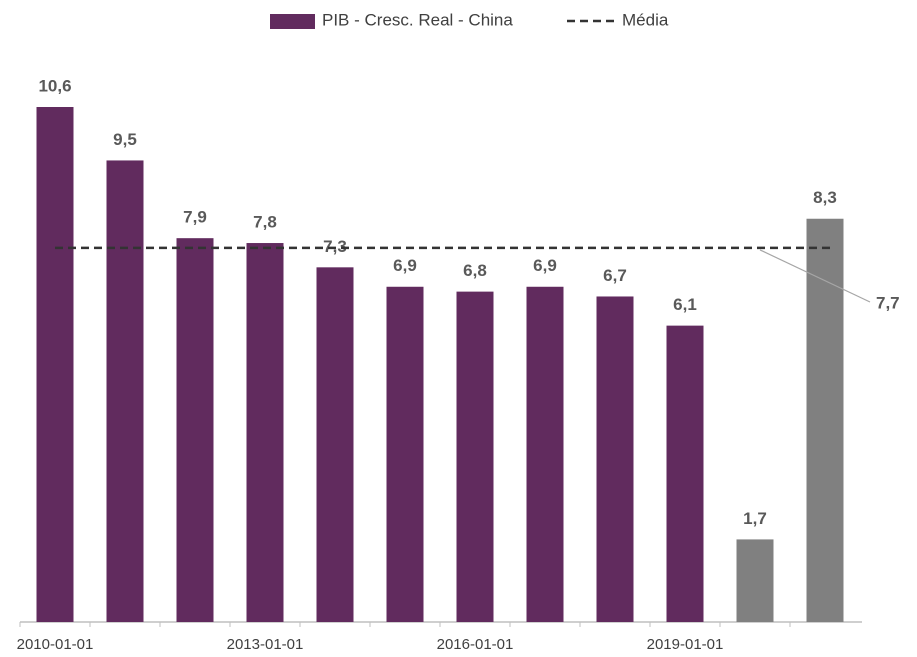  I want to click on data-label: 8,3, so click(825, 197).